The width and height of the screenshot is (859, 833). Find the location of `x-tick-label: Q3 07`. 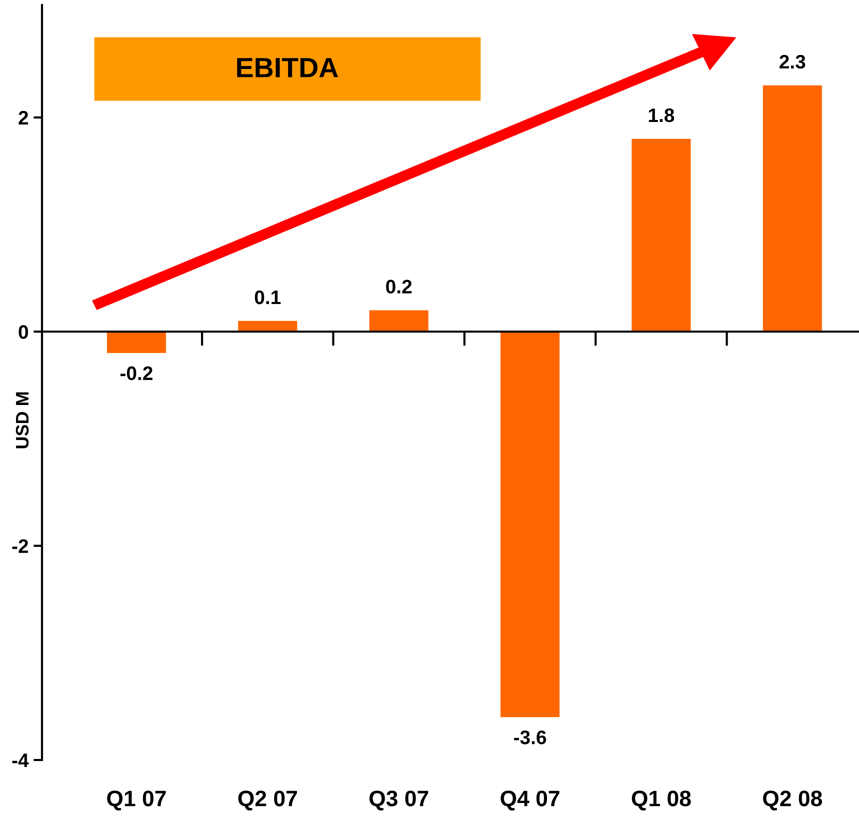

x-tick-label: Q3 07 is located at coordinates (398, 800).